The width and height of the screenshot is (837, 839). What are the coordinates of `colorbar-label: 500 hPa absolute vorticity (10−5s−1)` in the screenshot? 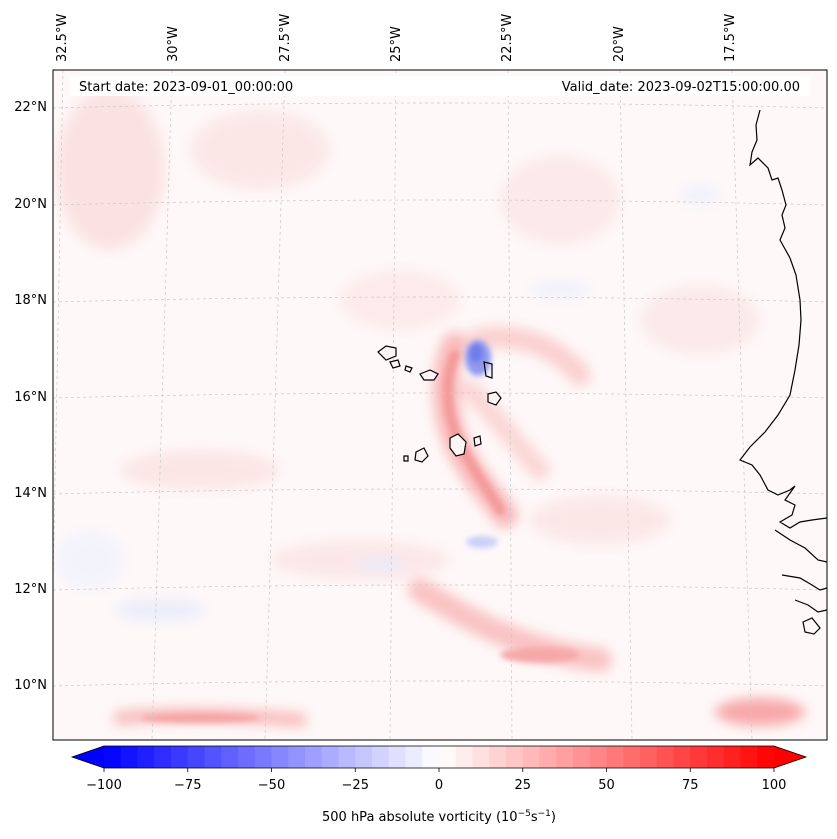 It's located at (439, 817).